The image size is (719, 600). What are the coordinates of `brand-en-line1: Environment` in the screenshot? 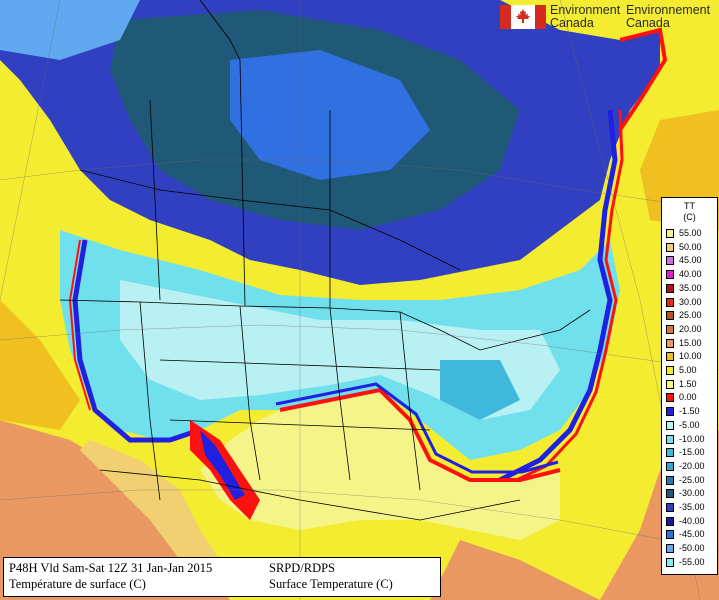 It's located at (585, 10).